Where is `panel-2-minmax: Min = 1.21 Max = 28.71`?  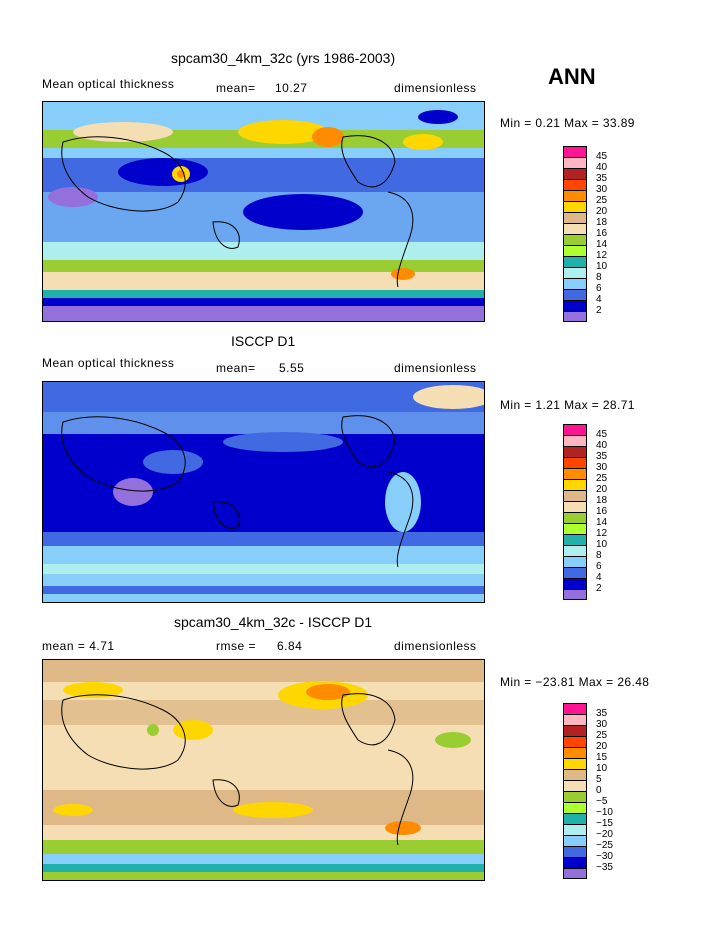 panel-2-minmax: Min = 1.21 Max = 28.71 is located at coordinates (567, 405).